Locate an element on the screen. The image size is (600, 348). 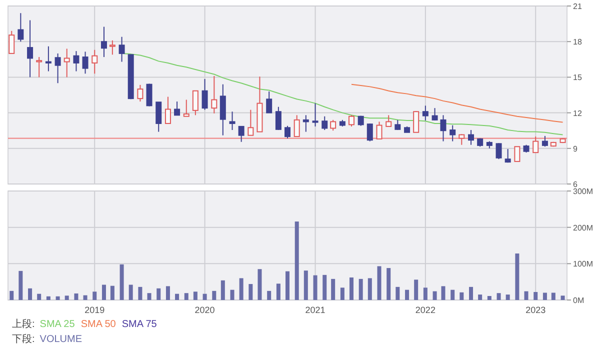
legend-label: SMA 75 is located at coordinates (140, 324).